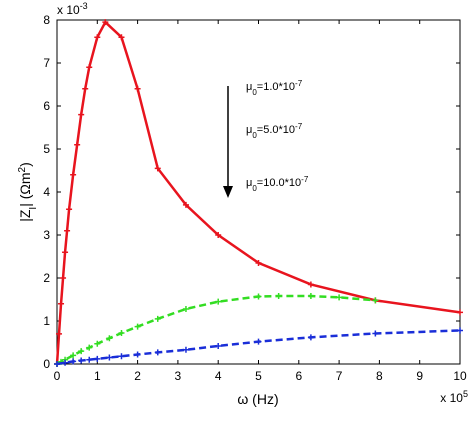 The image size is (474, 422). I want to click on x-tick-label: 4, so click(218, 376).